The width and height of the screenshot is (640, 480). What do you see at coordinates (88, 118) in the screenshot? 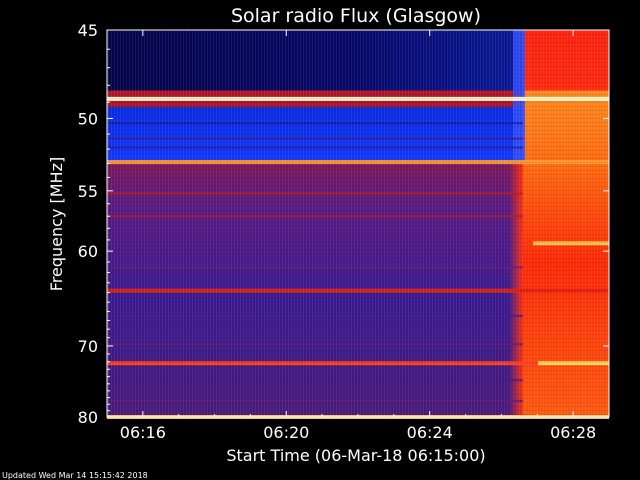
I see `y-tick-label: 50` at bounding box center [88, 118].